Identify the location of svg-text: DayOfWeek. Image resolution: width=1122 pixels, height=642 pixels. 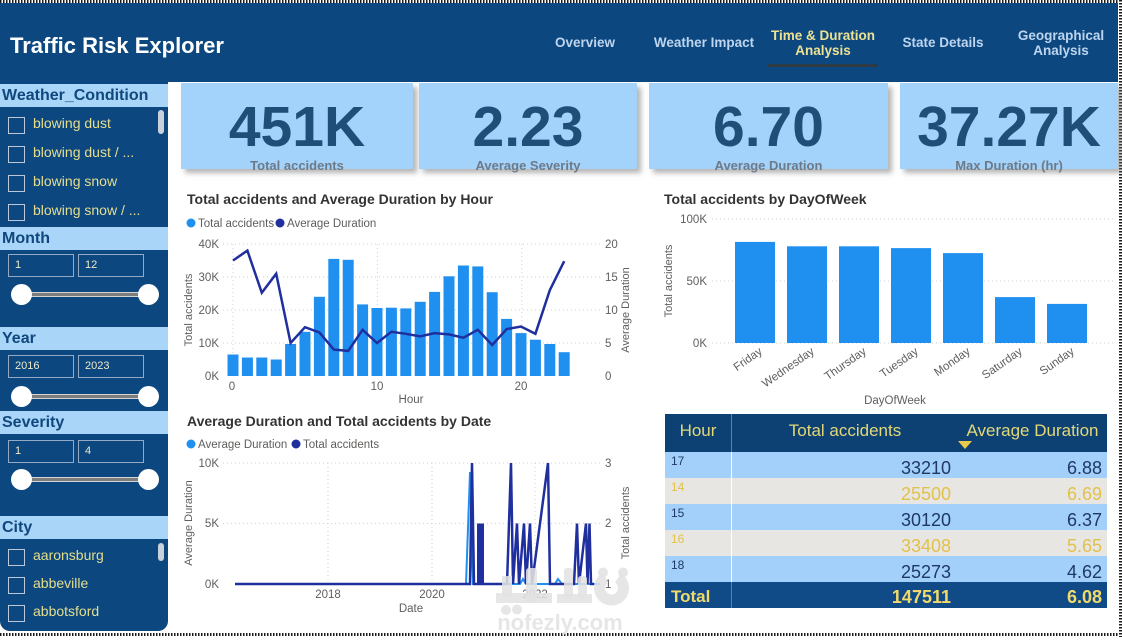
(895, 401).